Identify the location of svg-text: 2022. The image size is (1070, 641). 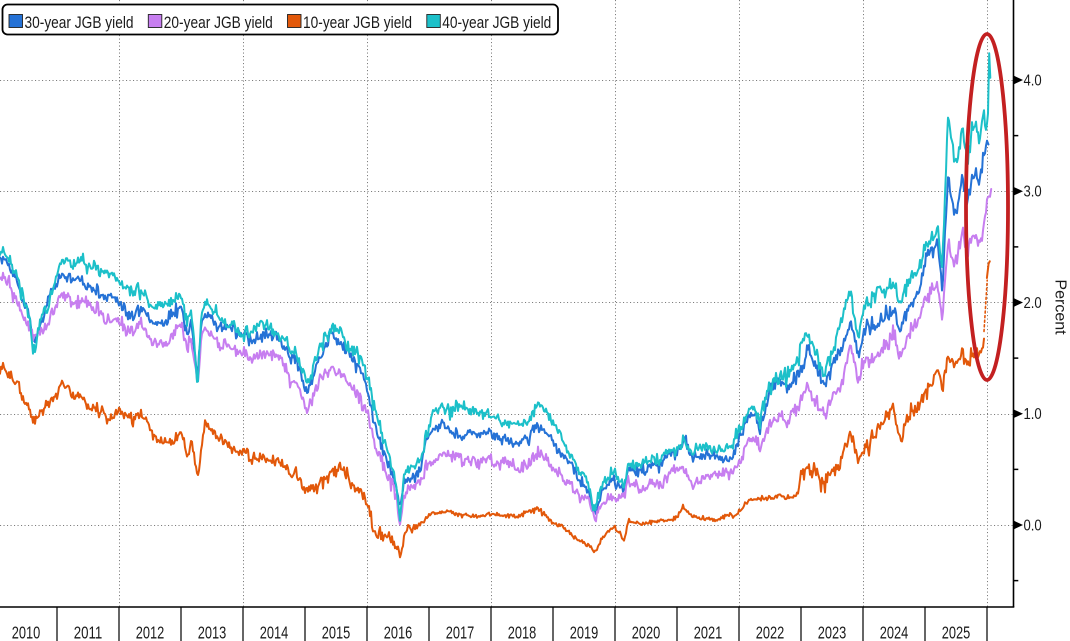
(770, 632).